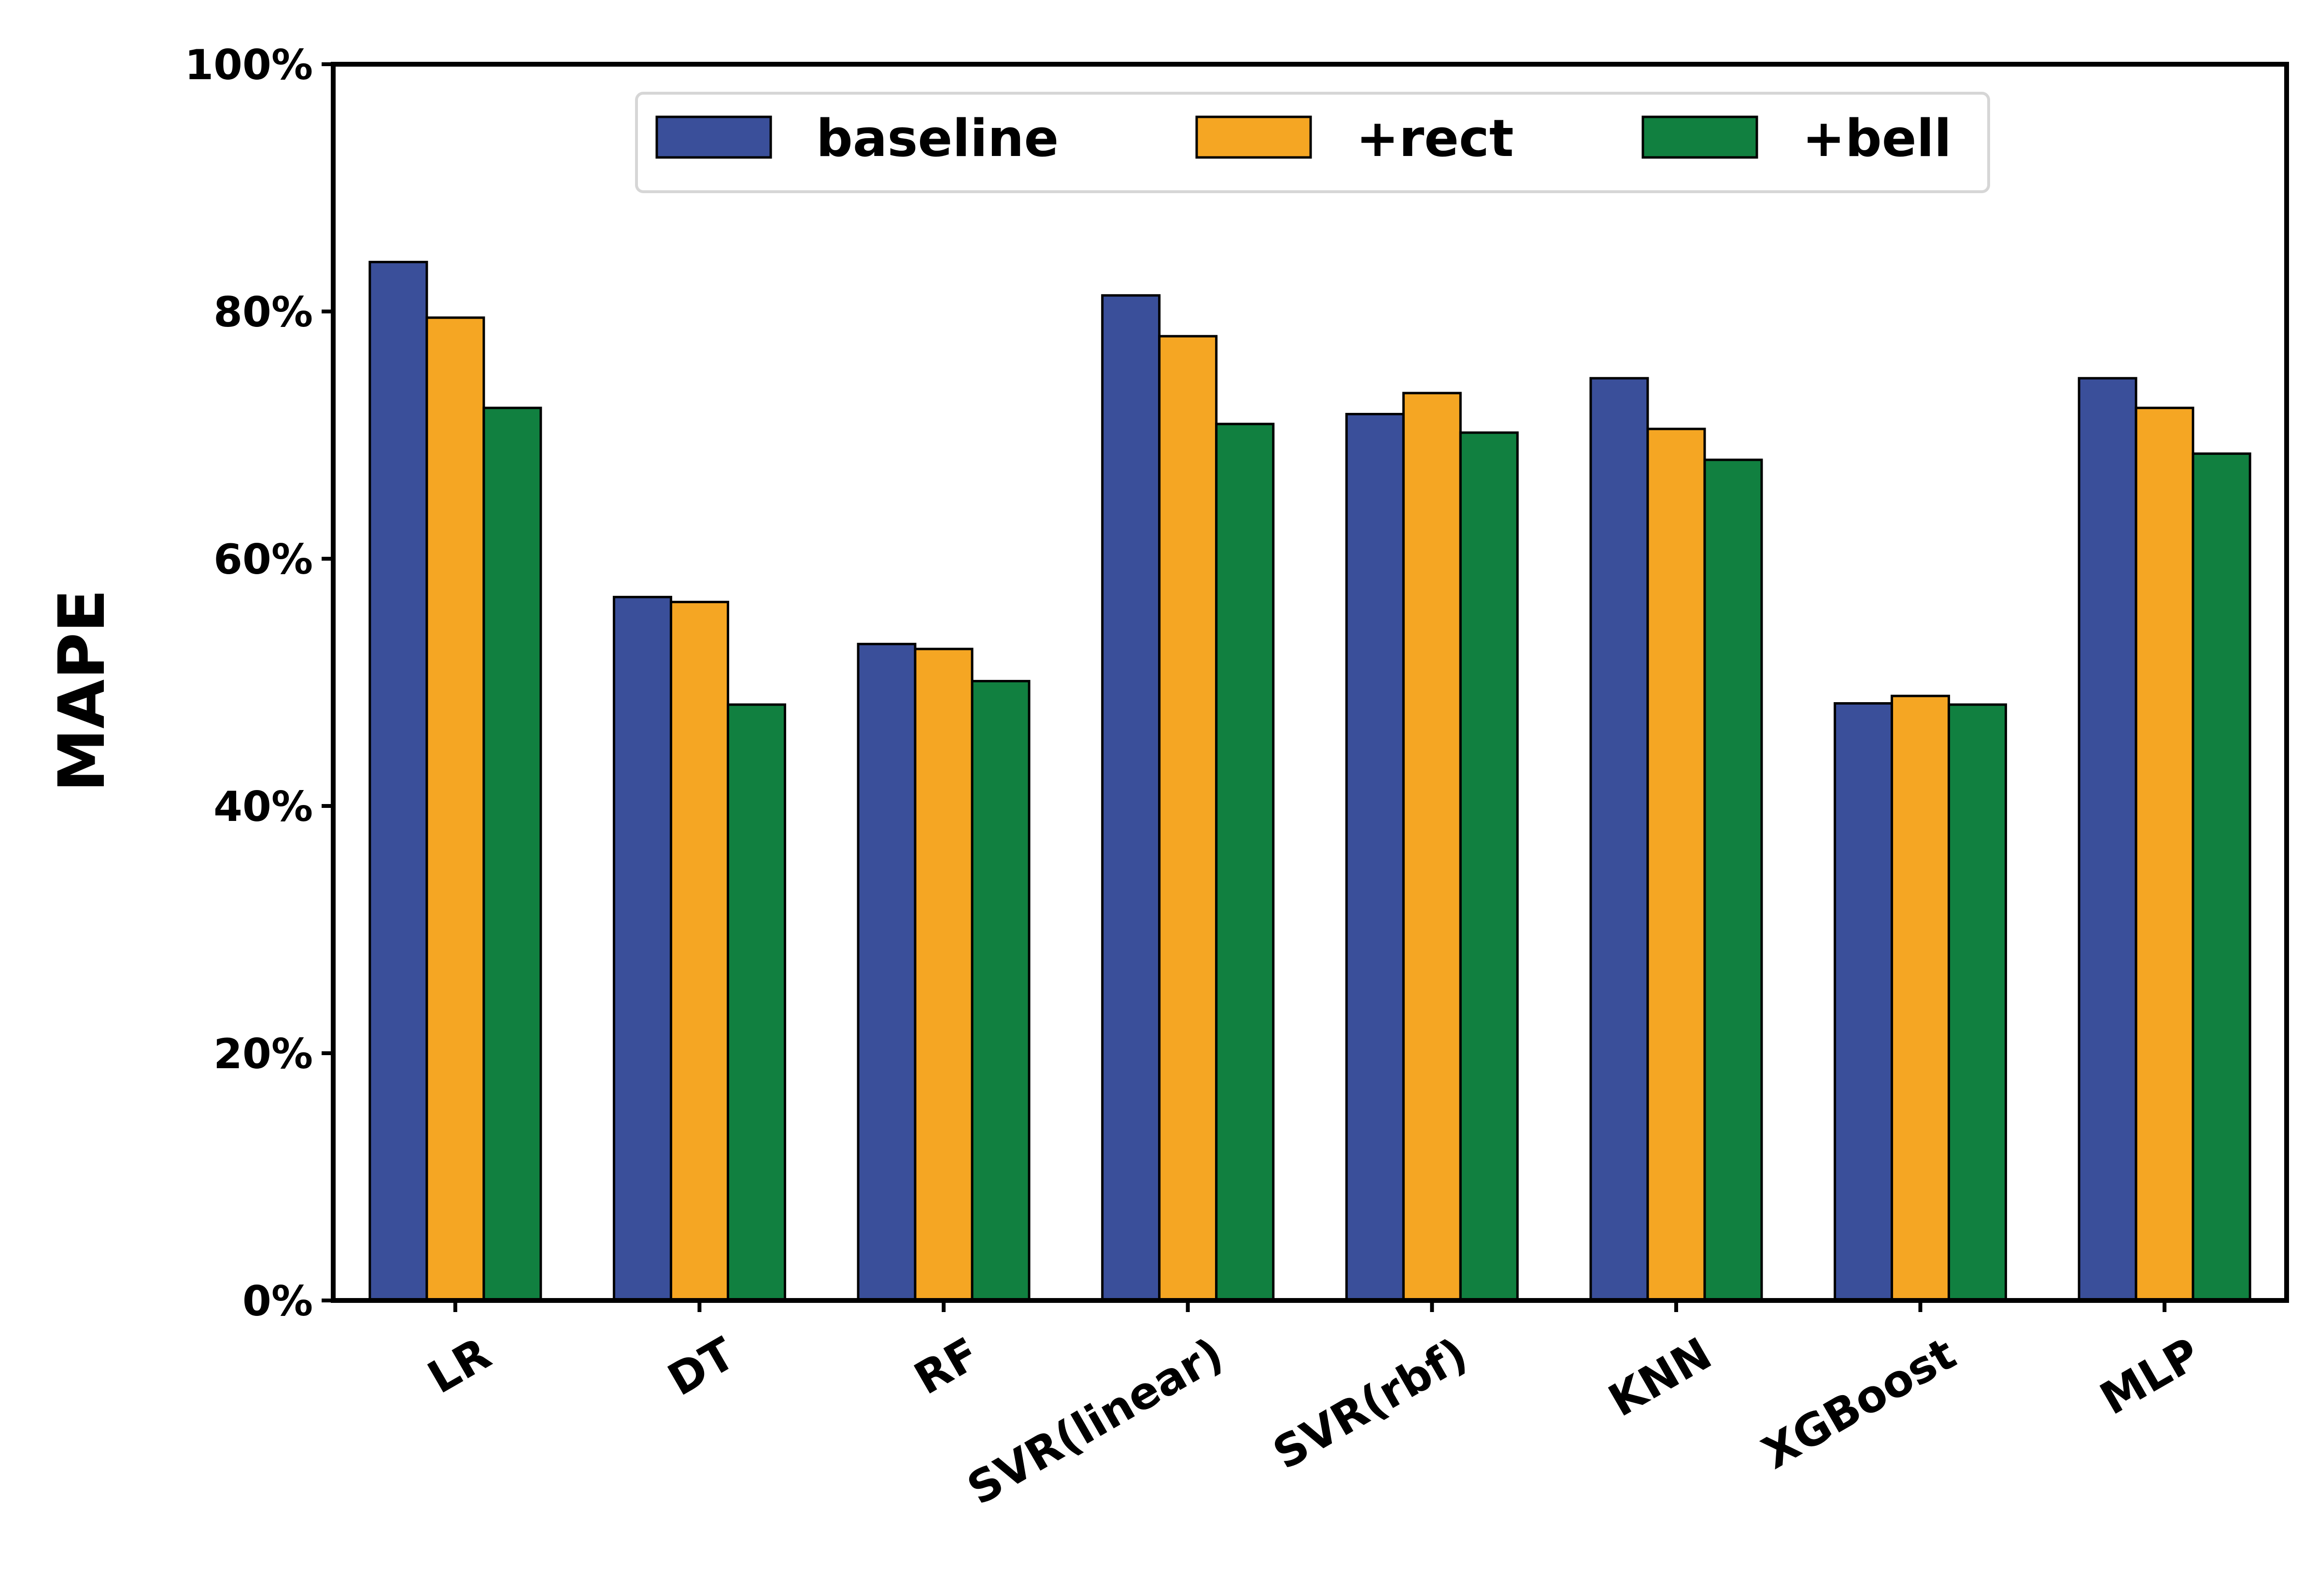 Image resolution: width=2318 pixels, height=1596 pixels. Describe the element at coordinates (699, 951) in the screenshot. I see `bar-rect-dt` at that location.